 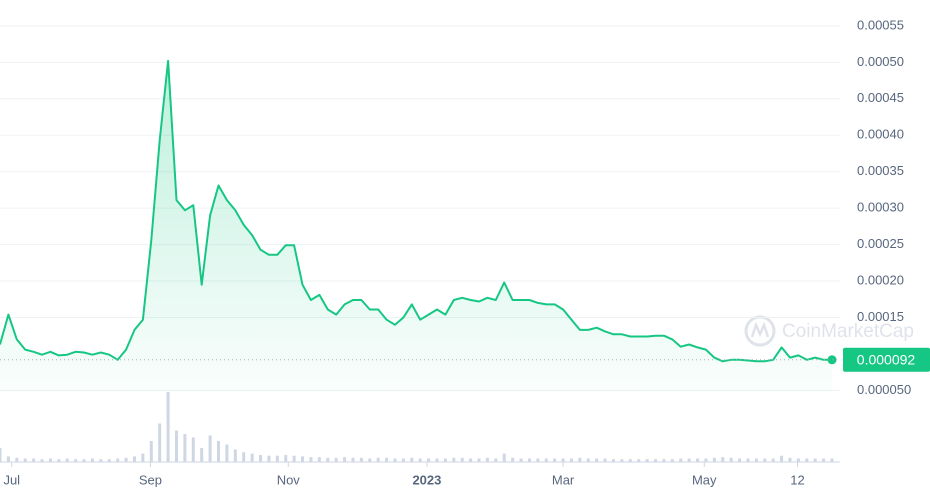 I want to click on watermark: CoinMarketCap, so click(x=829, y=331).